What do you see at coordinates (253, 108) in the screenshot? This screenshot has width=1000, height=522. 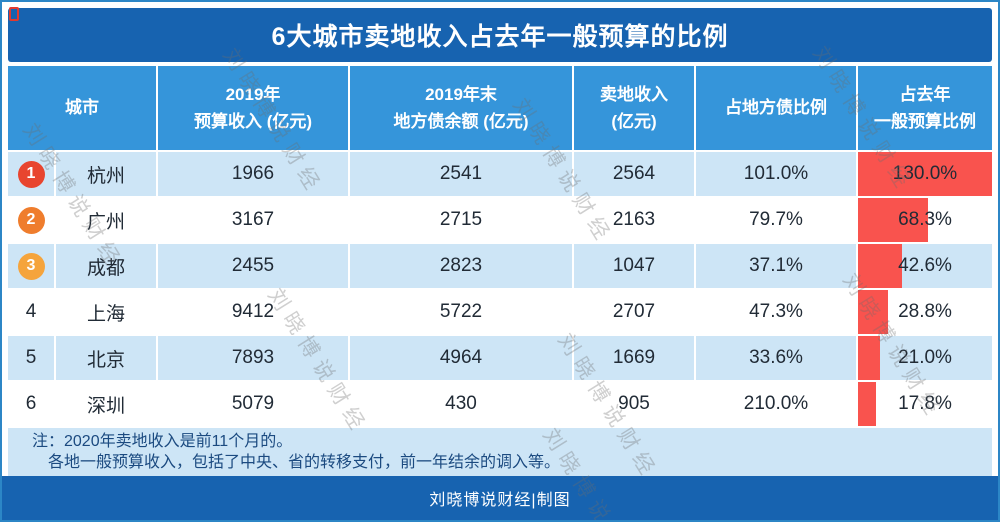 I see `col-header-budget: 2019年 预算收入 (亿元)` at bounding box center [253, 108].